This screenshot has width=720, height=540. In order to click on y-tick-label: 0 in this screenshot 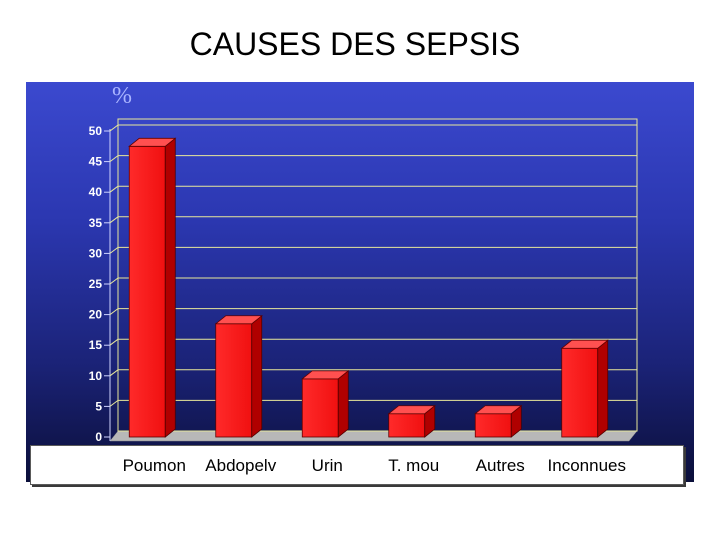, I will do `click(98, 437)`.